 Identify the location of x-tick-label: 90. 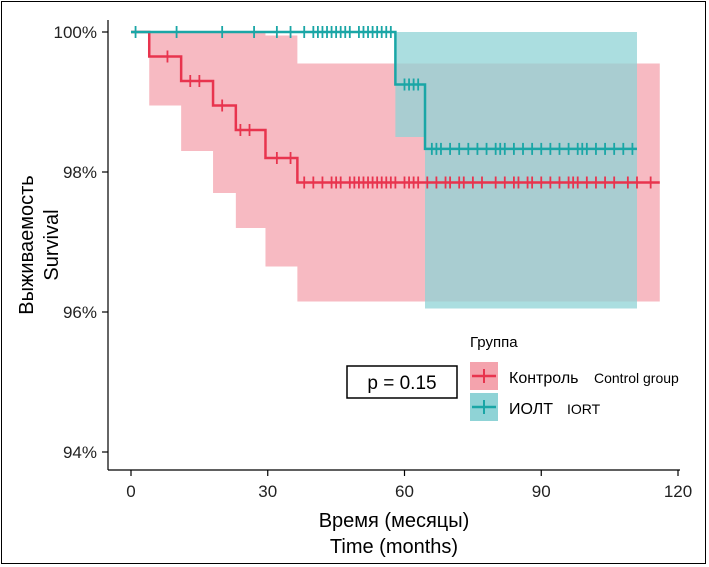
(541, 491).